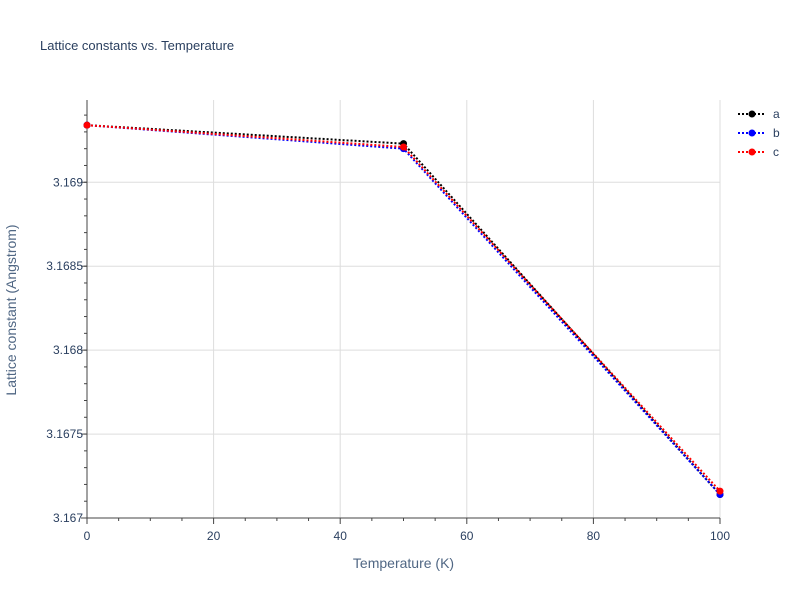  Describe the element at coordinates (776, 152) in the screenshot. I see `legend-label: c` at that location.